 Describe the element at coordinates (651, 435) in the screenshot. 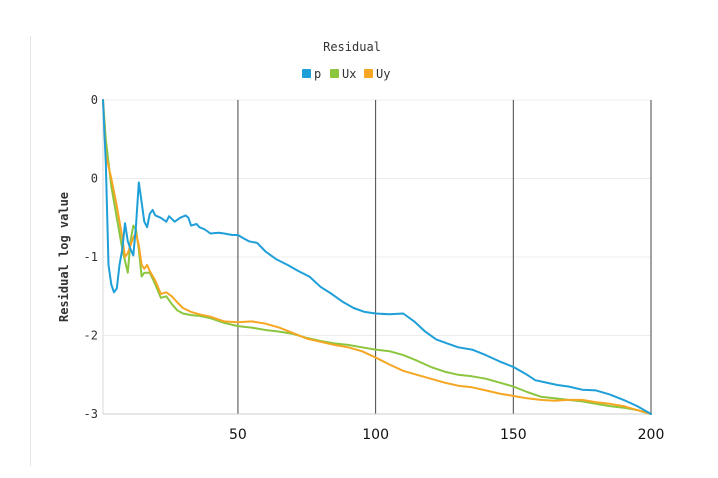

I see `x-tick-label: 200` at that location.